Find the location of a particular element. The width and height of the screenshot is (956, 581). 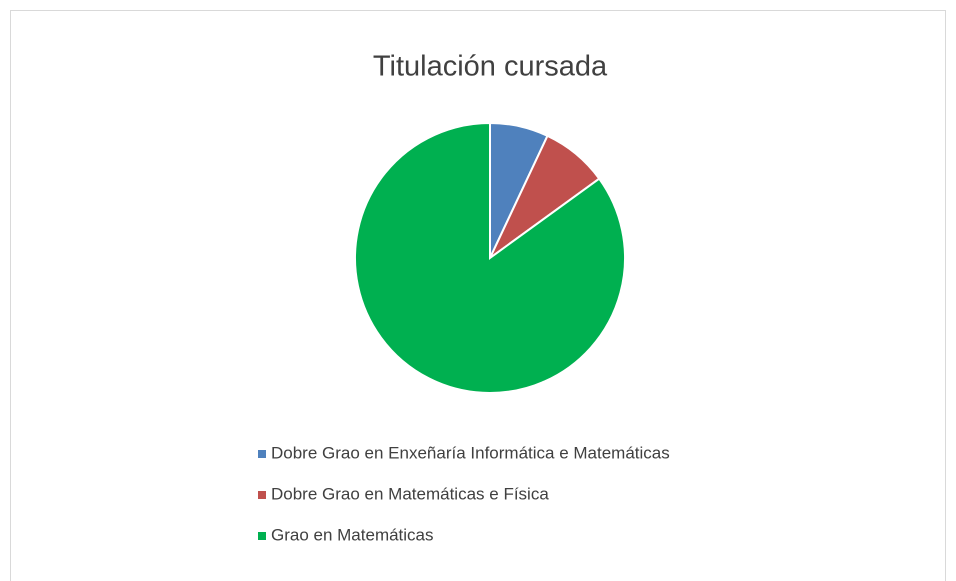

legend-label: Dobre Grao en Matemáticas e Física is located at coordinates (410, 493).